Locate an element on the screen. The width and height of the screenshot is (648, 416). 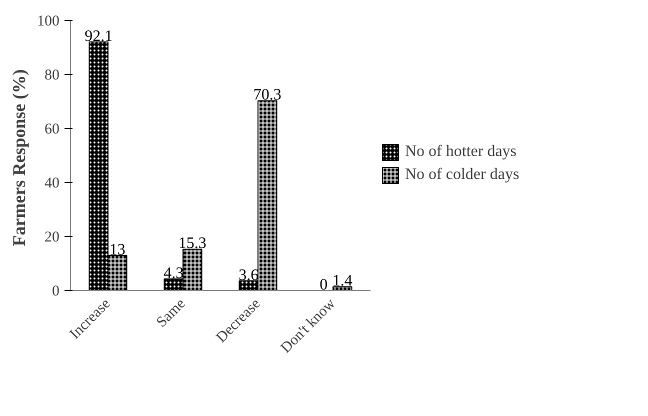
y-tick-label: 100 is located at coordinates (48, 22).